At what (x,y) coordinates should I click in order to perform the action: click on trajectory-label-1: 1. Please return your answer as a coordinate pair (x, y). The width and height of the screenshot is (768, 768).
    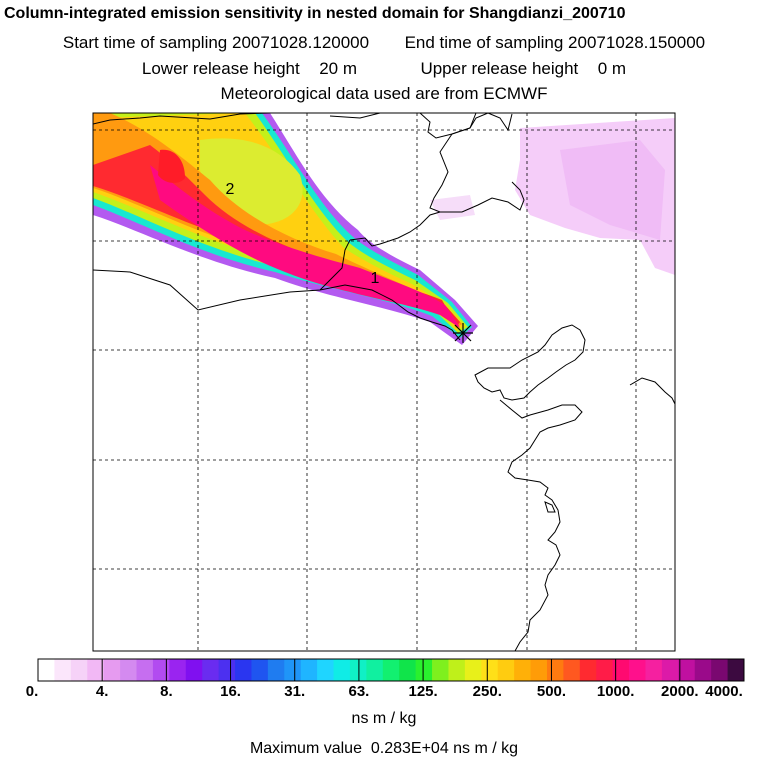
    Looking at the image, I should click on (375, 278).